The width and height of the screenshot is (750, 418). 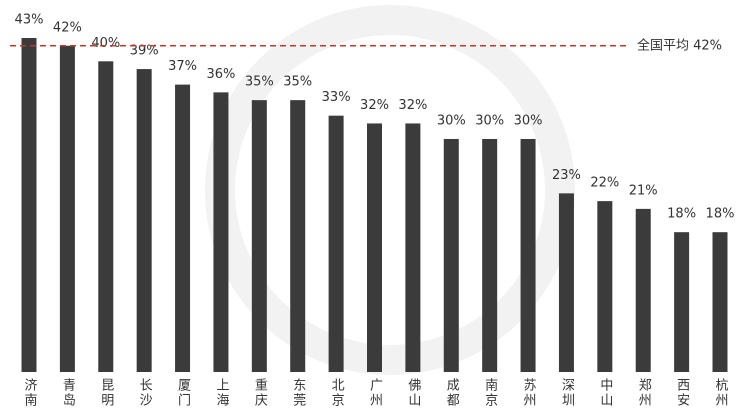 I want to click on value-label: 42%, so click(x=67, y=27).